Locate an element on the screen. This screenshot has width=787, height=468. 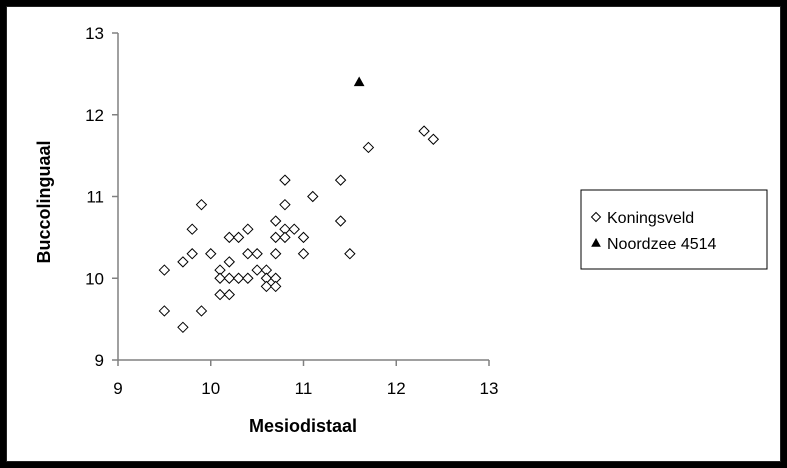
y-tick-label: 13 is located at coordinates (94, 33).